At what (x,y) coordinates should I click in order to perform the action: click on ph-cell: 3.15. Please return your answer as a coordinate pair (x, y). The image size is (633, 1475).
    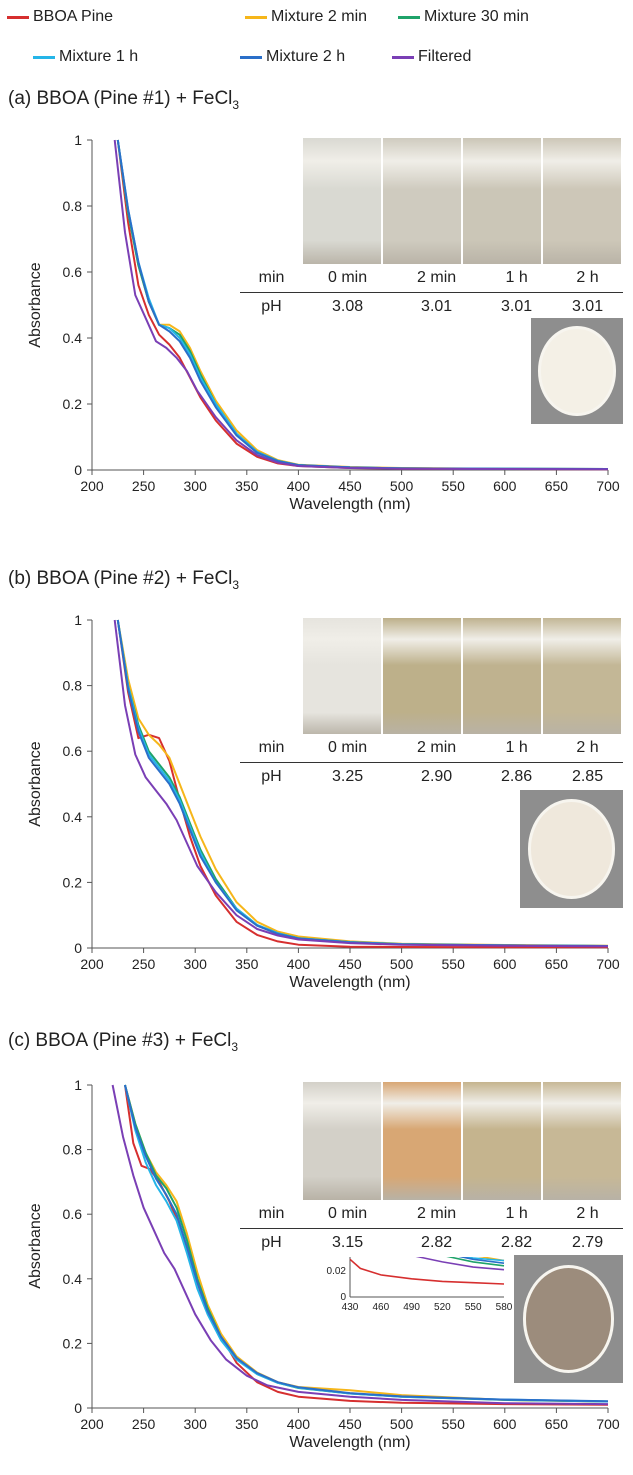
    Looking at the image, I should click on (347, 1242).